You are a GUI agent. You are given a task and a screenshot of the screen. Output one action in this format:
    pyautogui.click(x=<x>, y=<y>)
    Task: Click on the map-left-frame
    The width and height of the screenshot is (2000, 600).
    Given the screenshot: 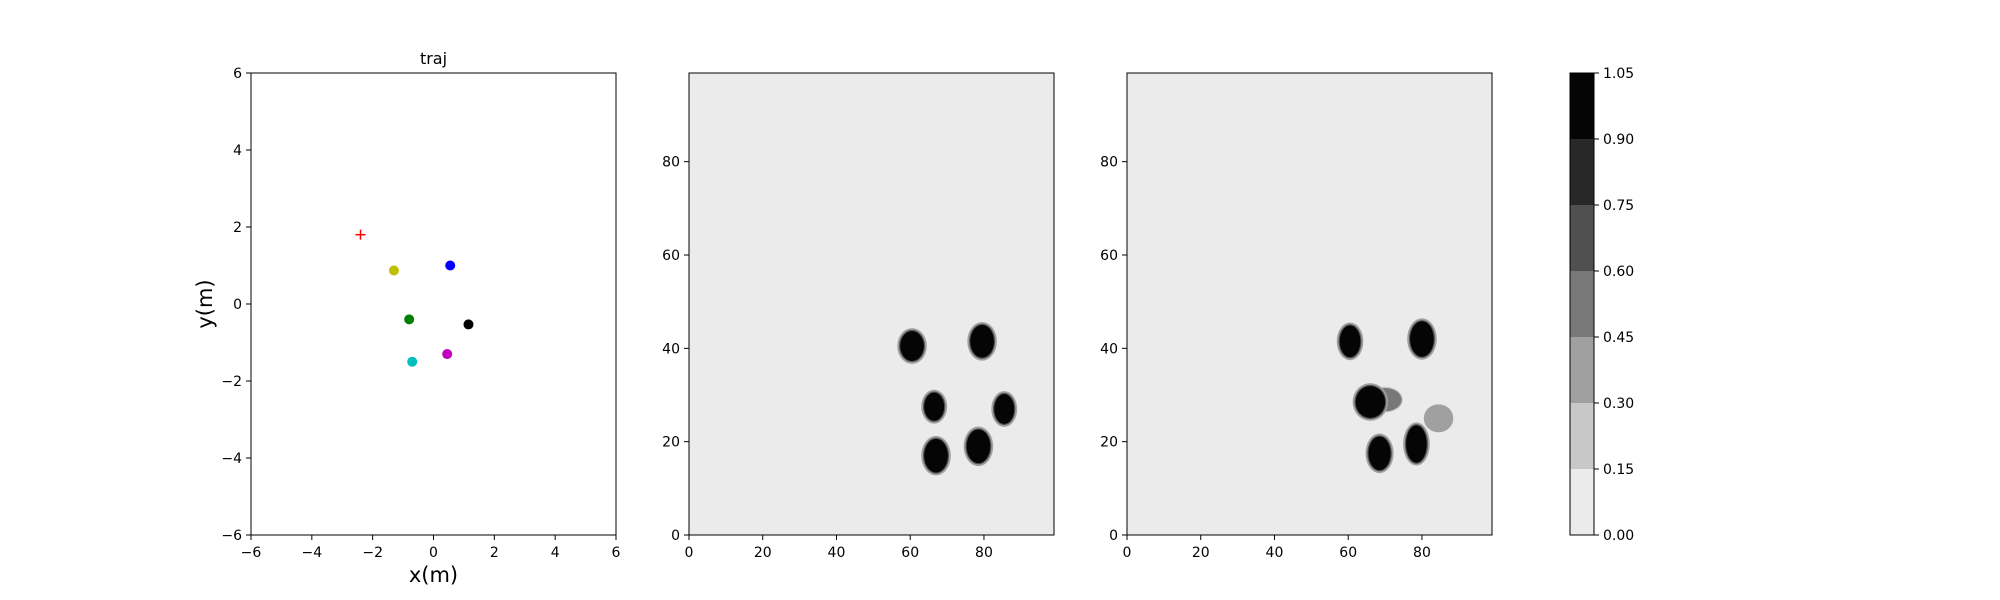 What is the action you would take?
    pyautogui.click(x=871, y=304)
    